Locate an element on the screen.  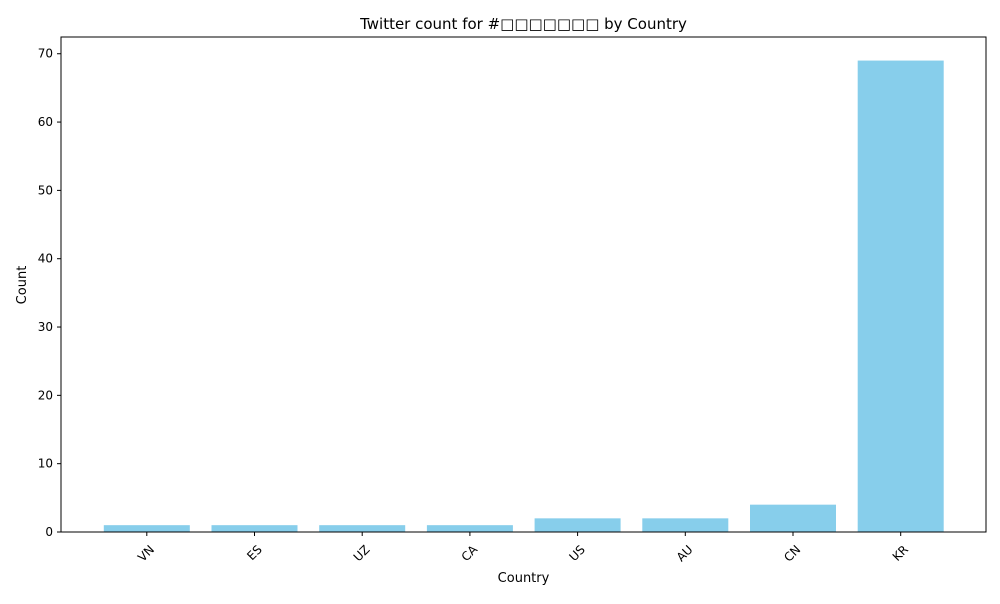
bar-us is located at coordinates (577, 525).